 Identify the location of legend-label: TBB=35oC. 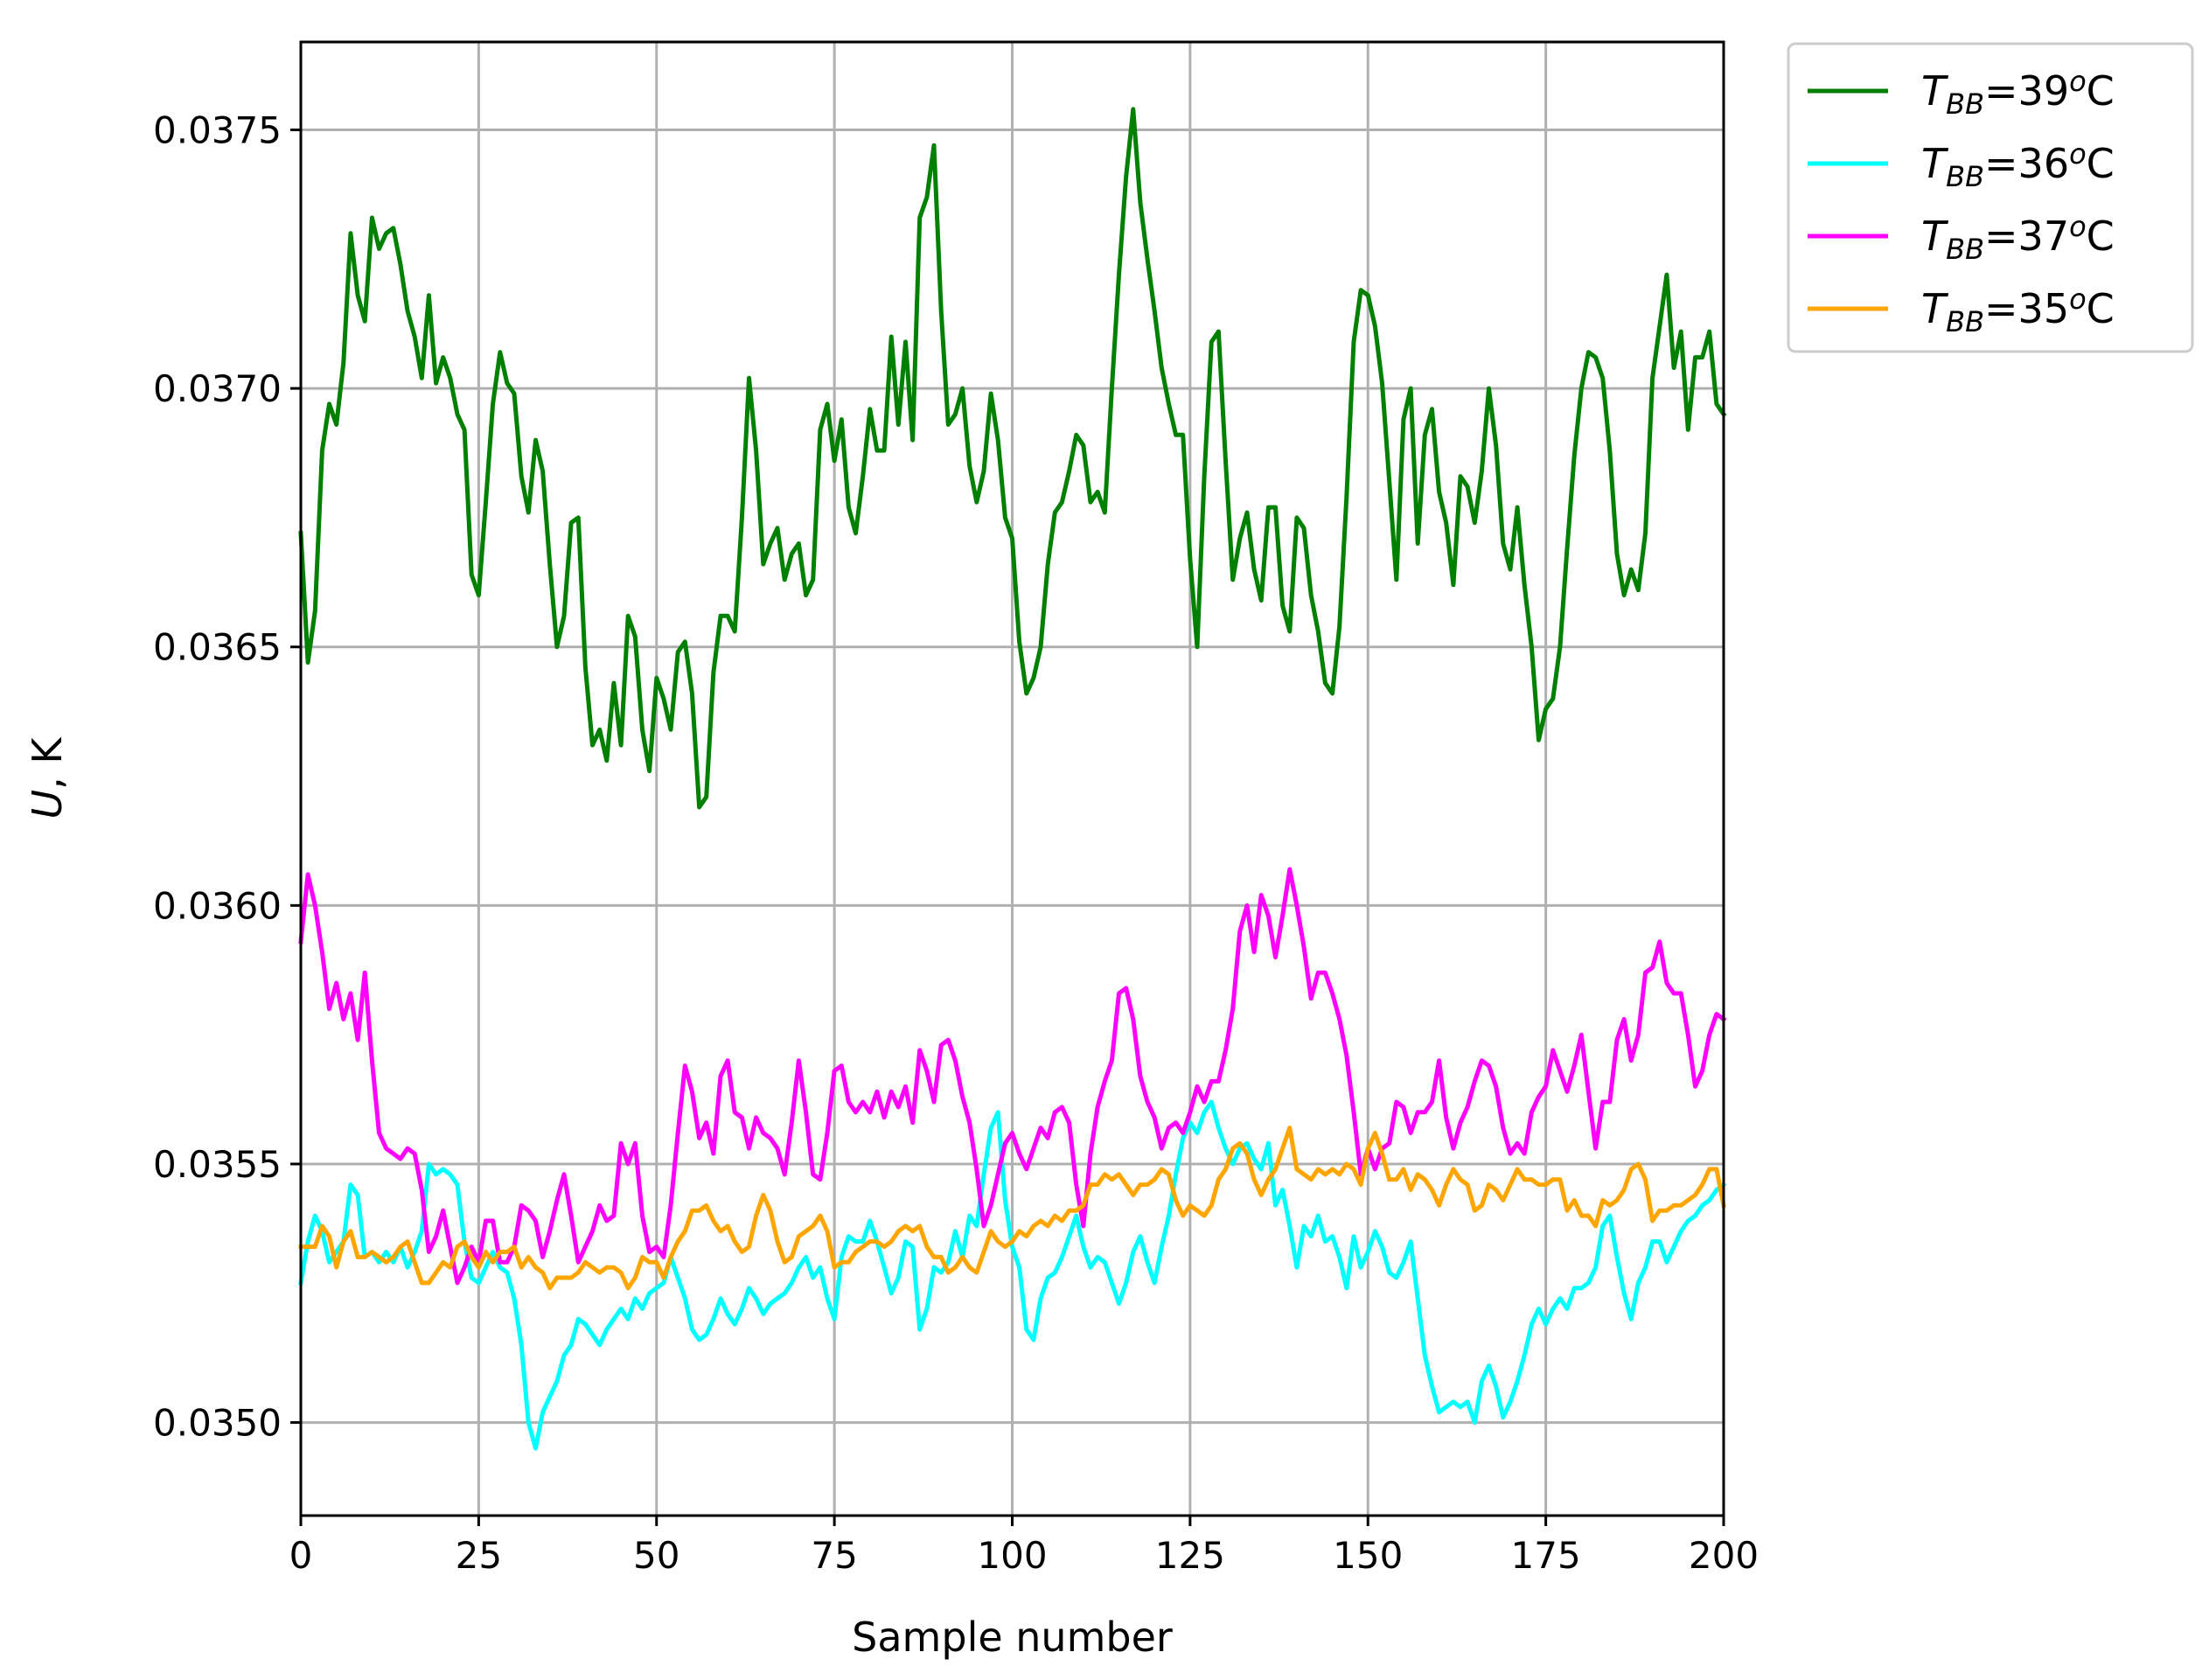
(2018, 310).